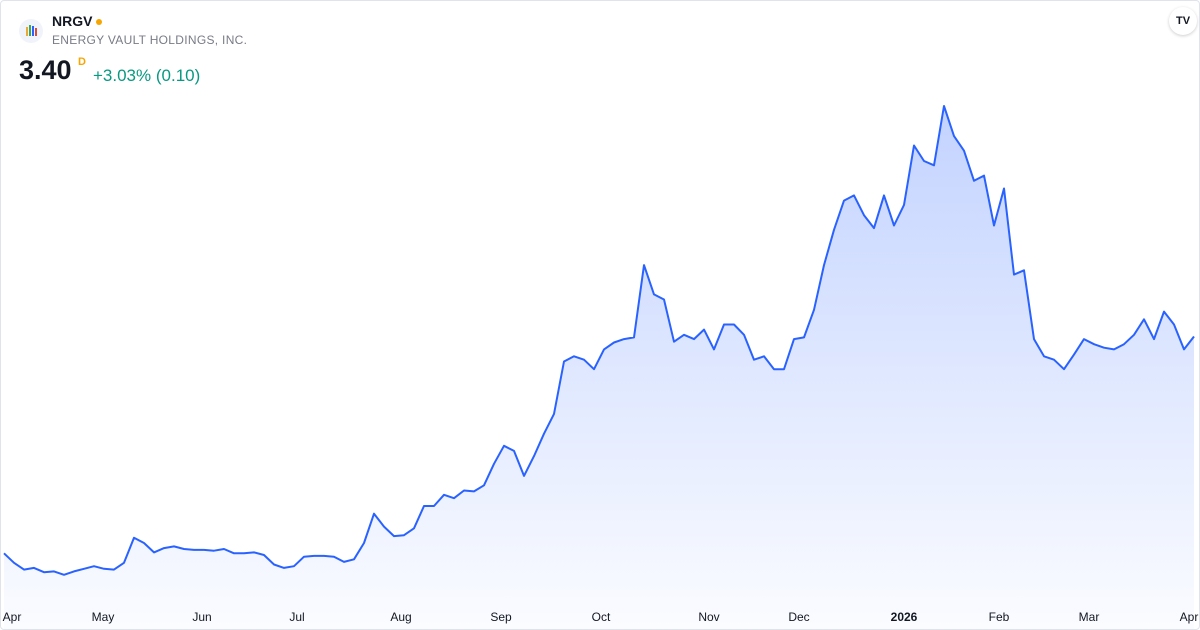  What do you see at coordinates (1183, 21) in the screenshot?
I see `brand-logo: TV` at bounding box center [1183, 21].